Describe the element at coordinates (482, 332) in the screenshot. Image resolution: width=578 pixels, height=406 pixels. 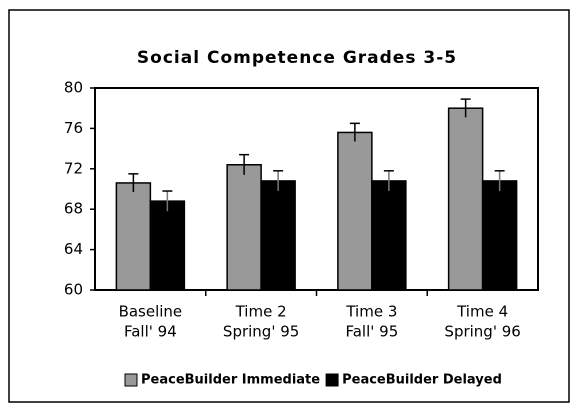
I see `x-tick-label: Spring' 96` at that location.